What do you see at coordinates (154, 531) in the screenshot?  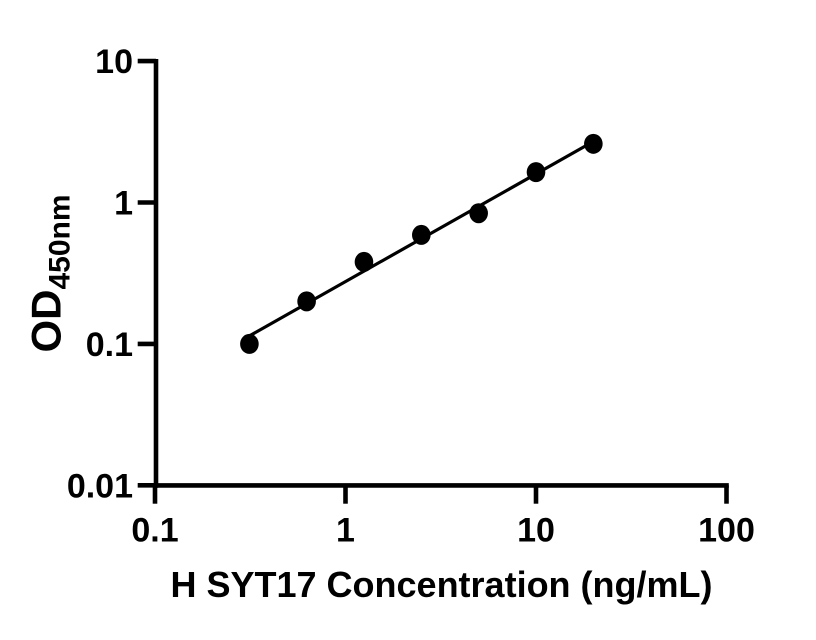 I see `x-tick-label: 0.1` at bounding box center [154, 531].